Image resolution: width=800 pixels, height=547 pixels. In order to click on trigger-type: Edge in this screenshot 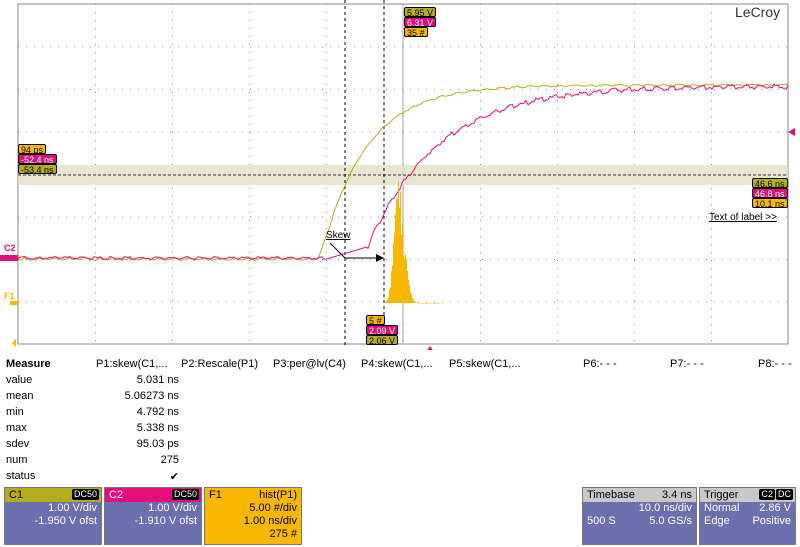, I will do `click(717, 521)`.